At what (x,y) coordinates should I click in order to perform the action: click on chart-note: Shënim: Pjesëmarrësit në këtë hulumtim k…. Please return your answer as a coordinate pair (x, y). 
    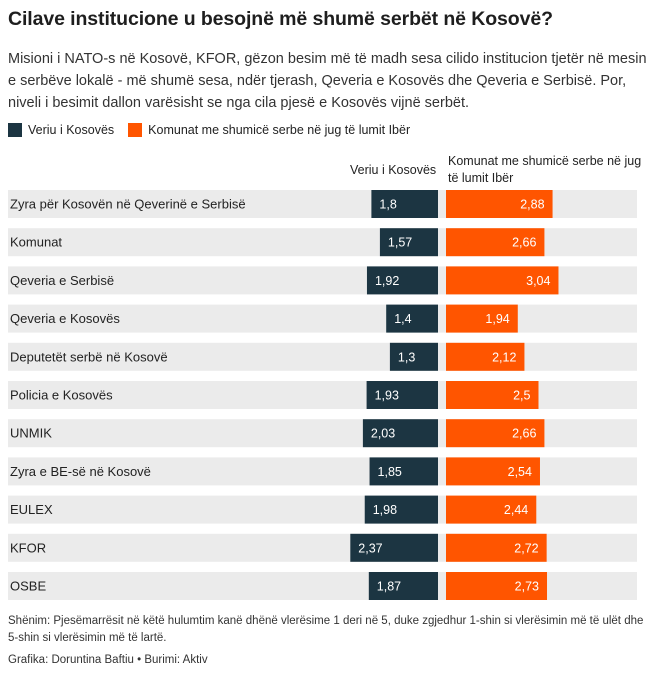
    Looking at the image, I should click on (326, 629).